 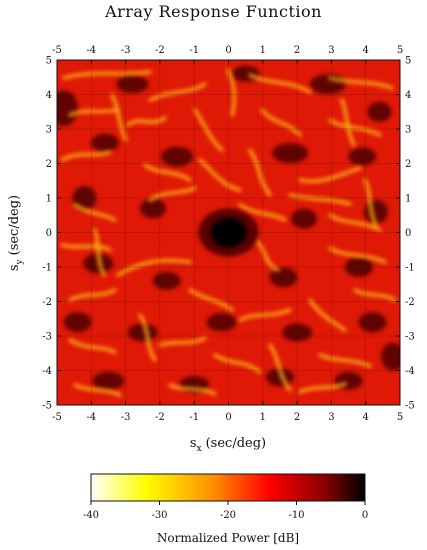 What do you see at coordinates (408, 233) in the screenshot?
I see `y-tick-label-right: 0` at bounding box center [408, 233].